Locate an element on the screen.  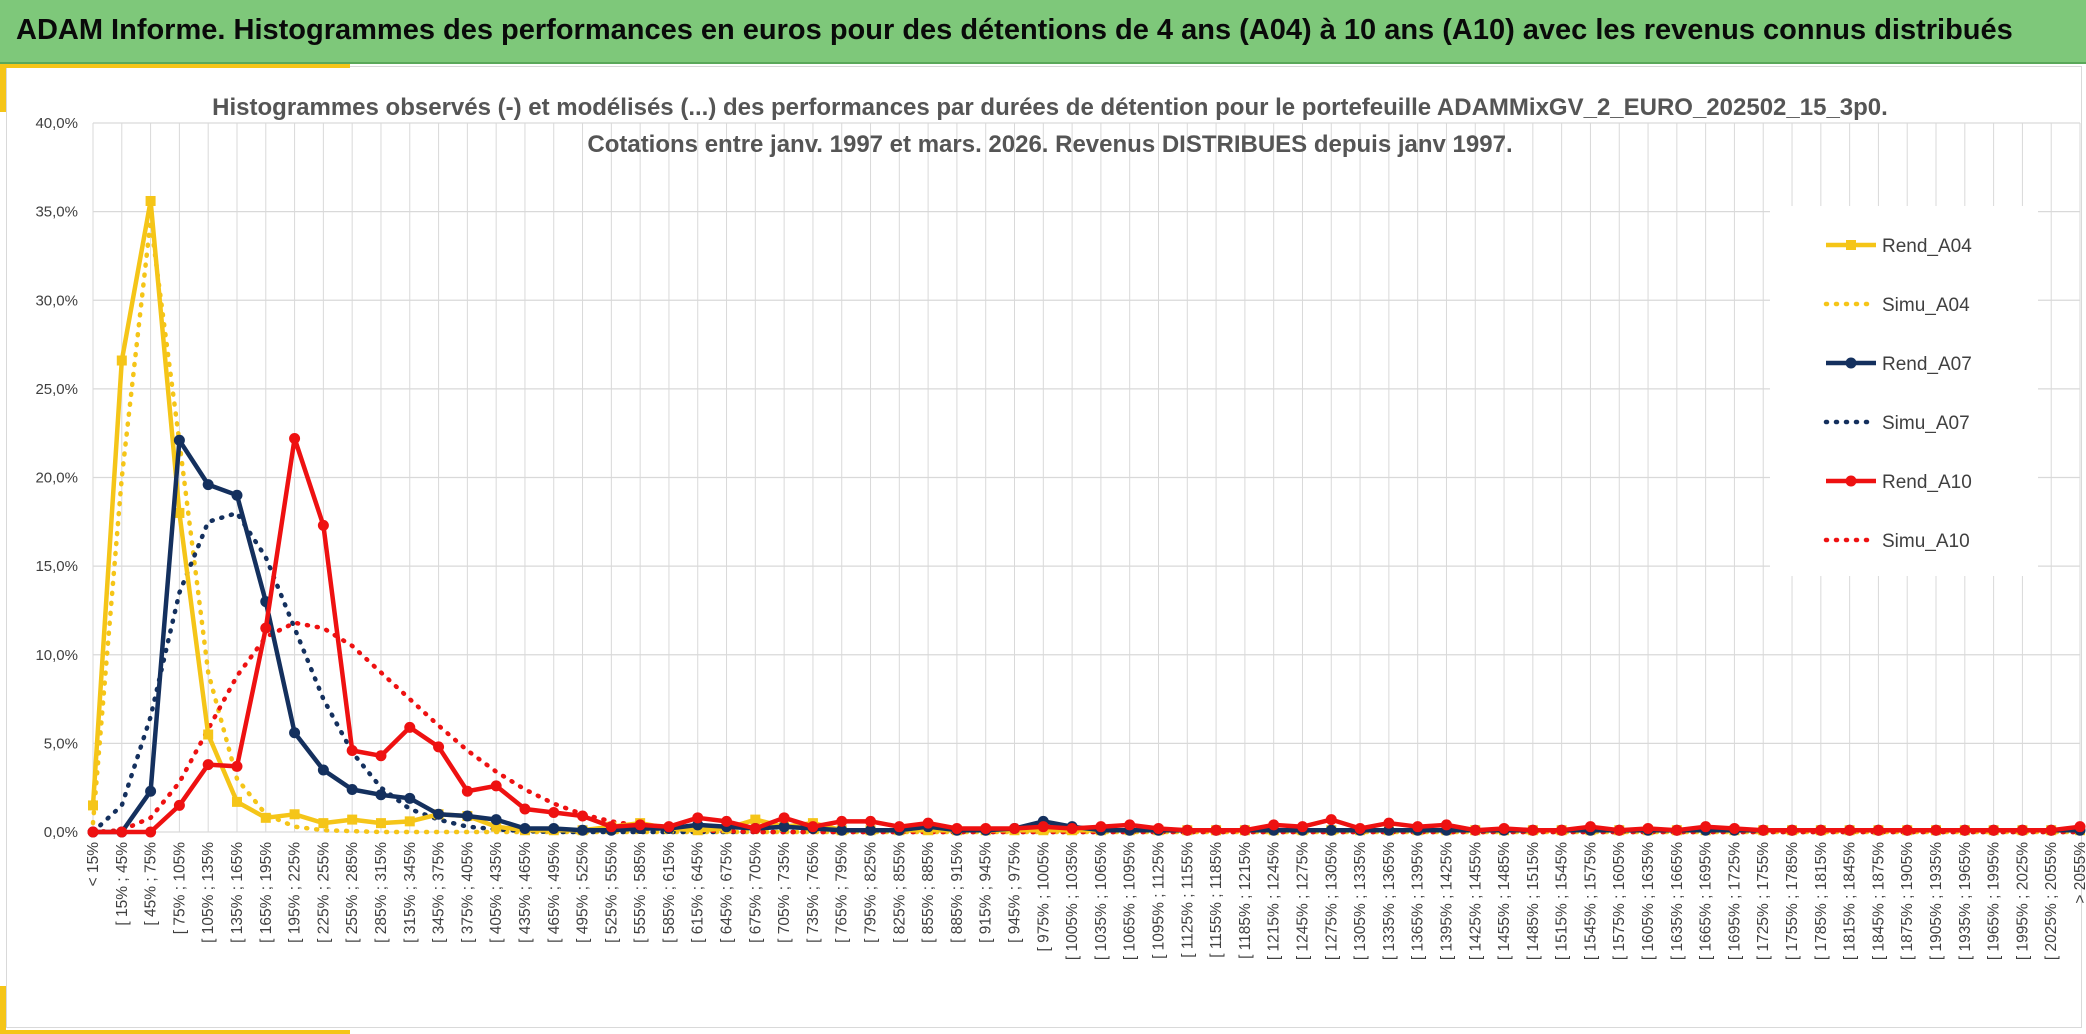
x-tick-label: [ 735% ; 765% is located at coordinates (813, 892).